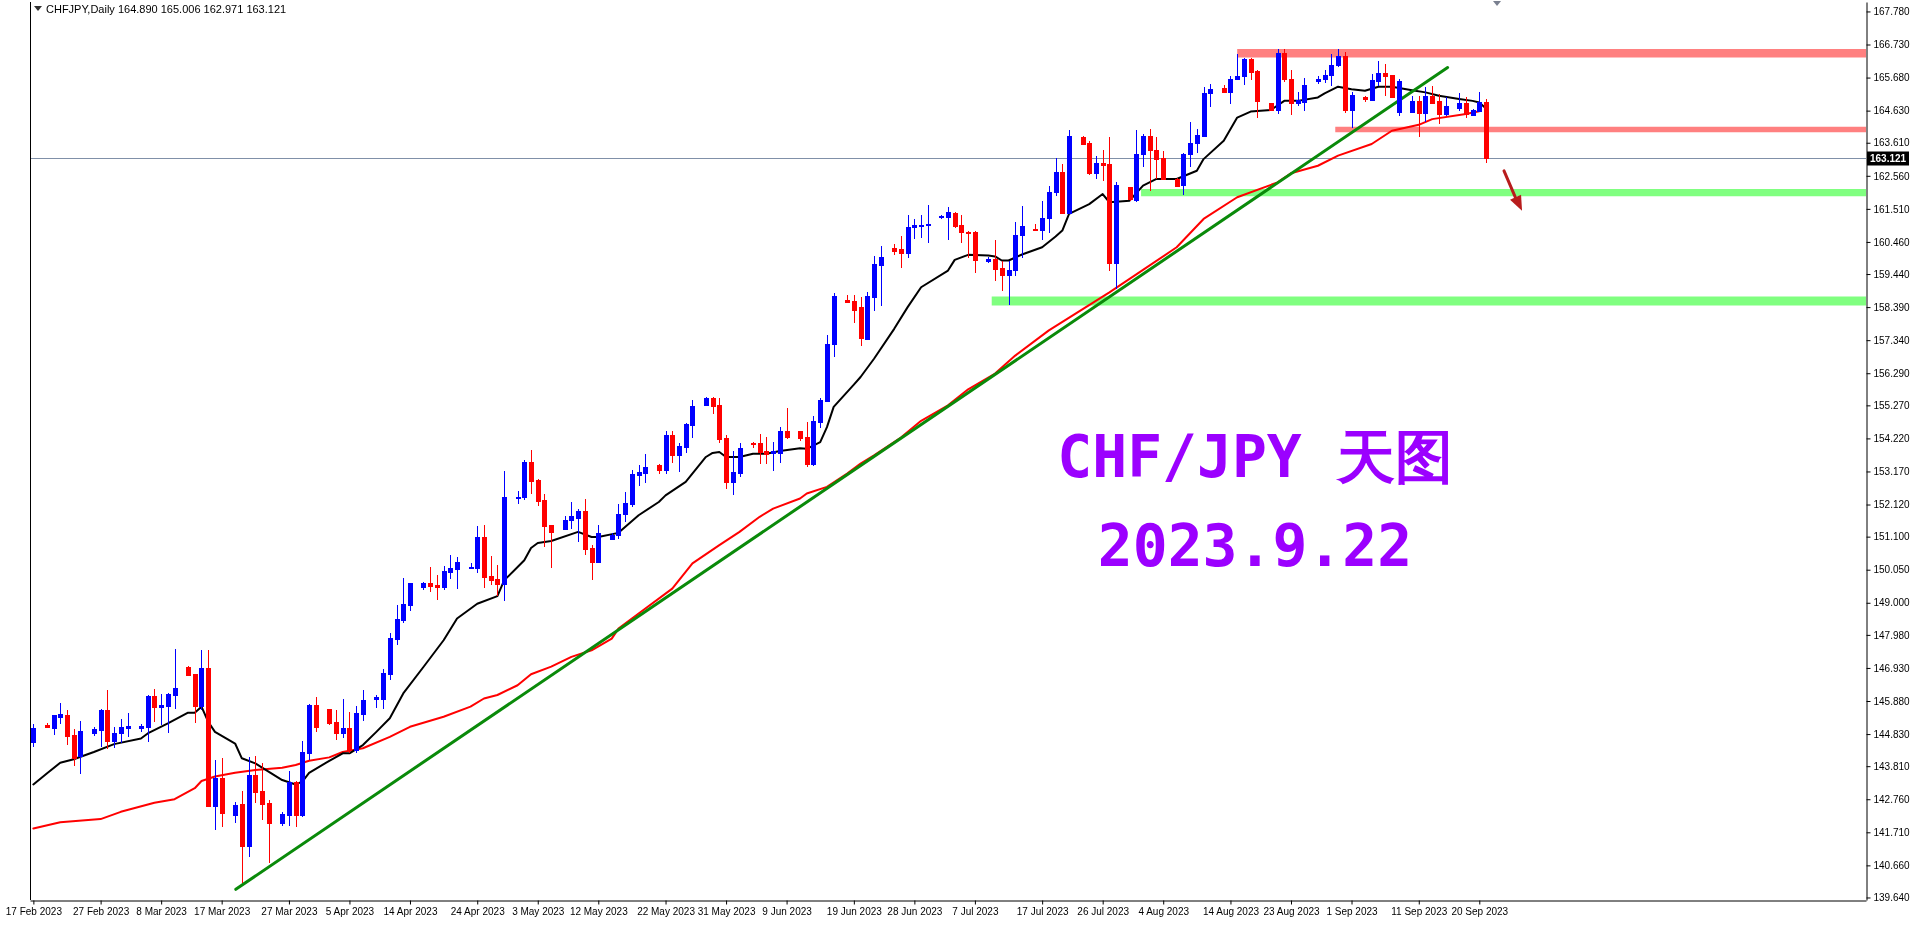  What do you see at coordinates (1892, 439) in the screenshot?
I see `y-tick-label: 154.220` at bounding box center [1892, 439].